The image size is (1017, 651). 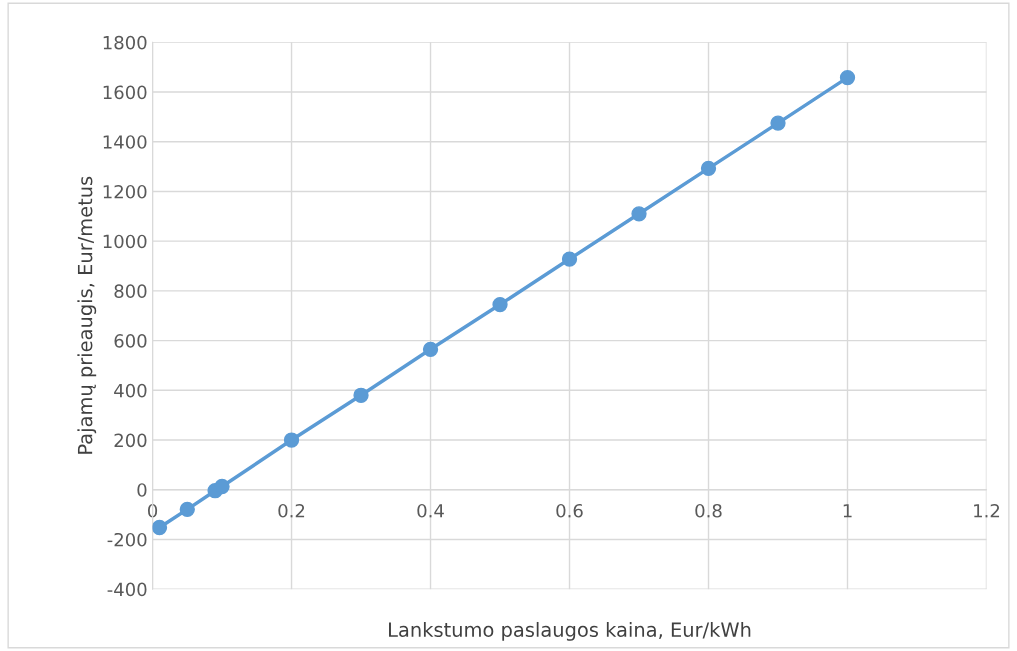 I want to click on y-axis-title: Pajamų prieaugis, Eur/metus, so click(x=87, y=315).